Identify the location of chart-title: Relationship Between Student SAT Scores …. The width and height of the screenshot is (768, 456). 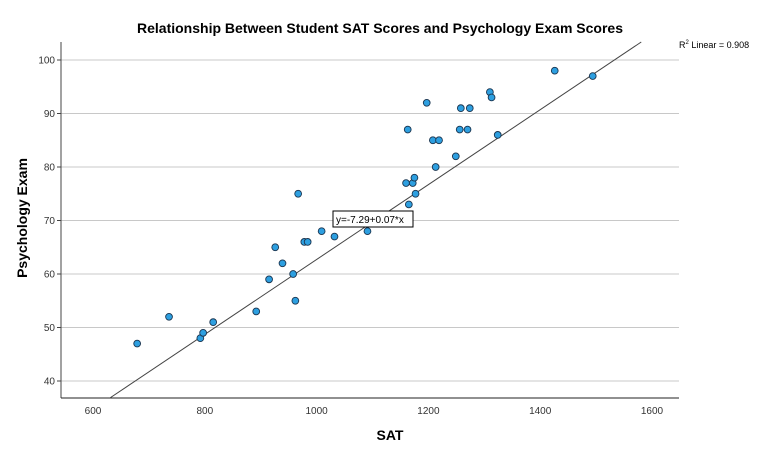
(380, 28).